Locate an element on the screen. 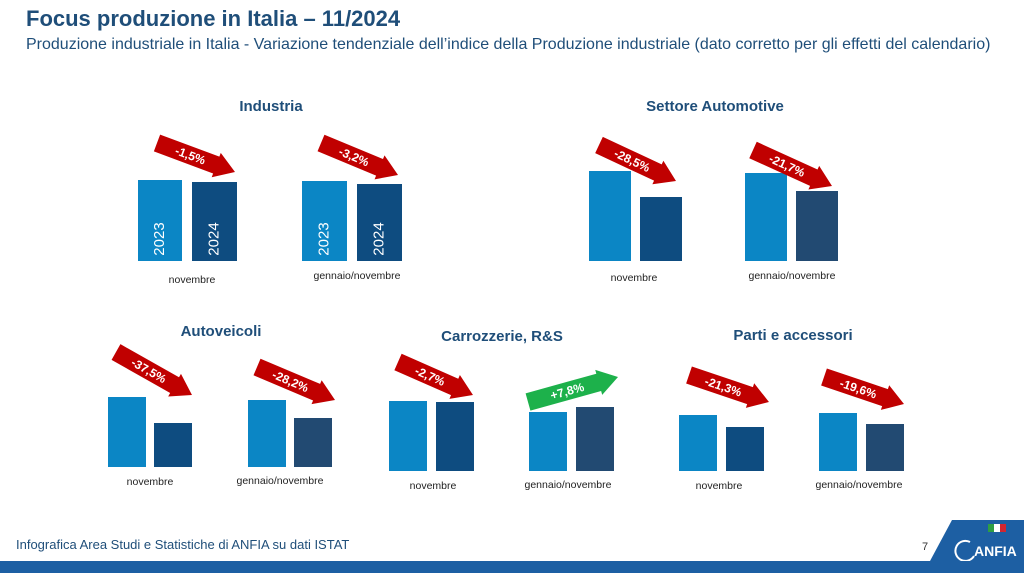  section-title-autoveicoli: Autoveicoli is located at coordinates (221, 331).